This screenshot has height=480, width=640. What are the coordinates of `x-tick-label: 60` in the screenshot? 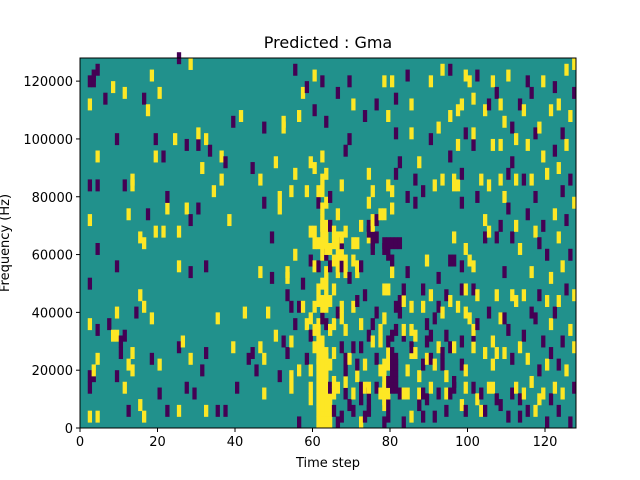 It's located at (312, 442).